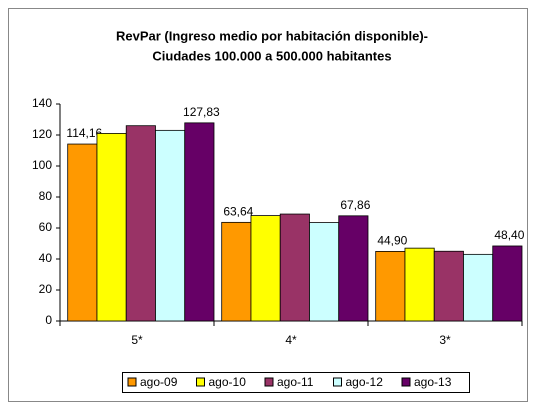 The height and width of the screenshot is (403, 533). Describe the element at coordinates (392, 241) in the screenshot. I see `value-label: 44,90` at that location.